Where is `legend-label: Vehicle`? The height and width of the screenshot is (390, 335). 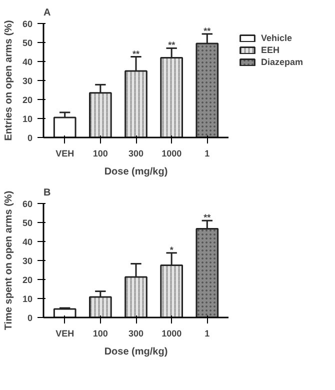
legend-label: Vehicle is located at coordinates (276, 38).